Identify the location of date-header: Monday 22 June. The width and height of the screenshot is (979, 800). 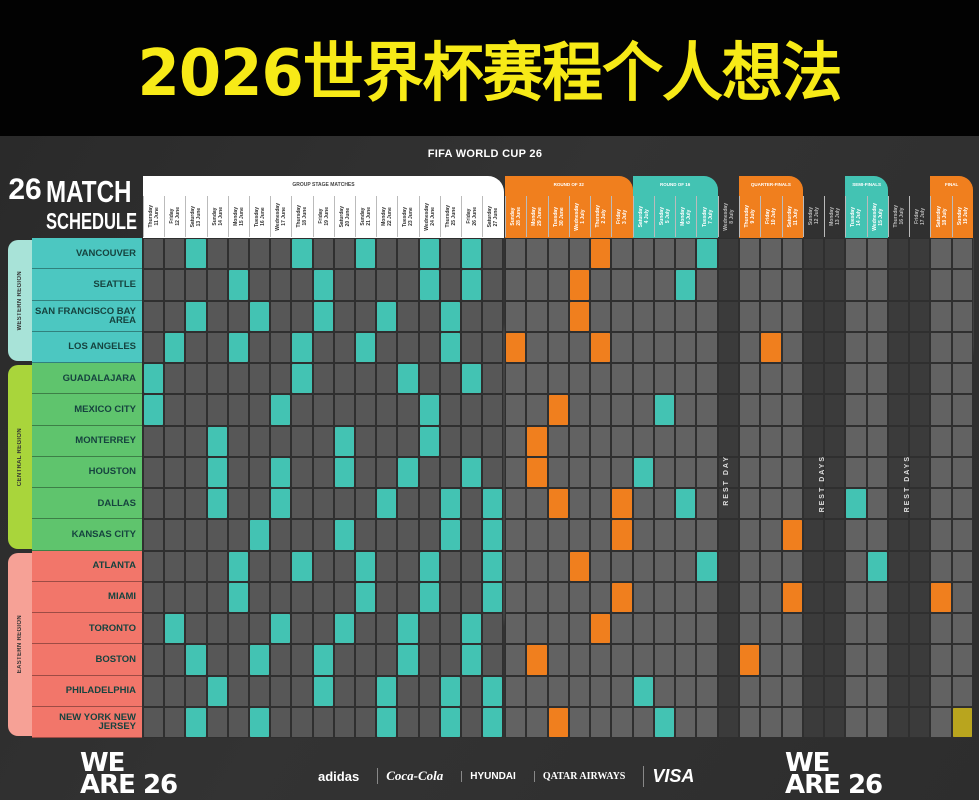
(387, 216).